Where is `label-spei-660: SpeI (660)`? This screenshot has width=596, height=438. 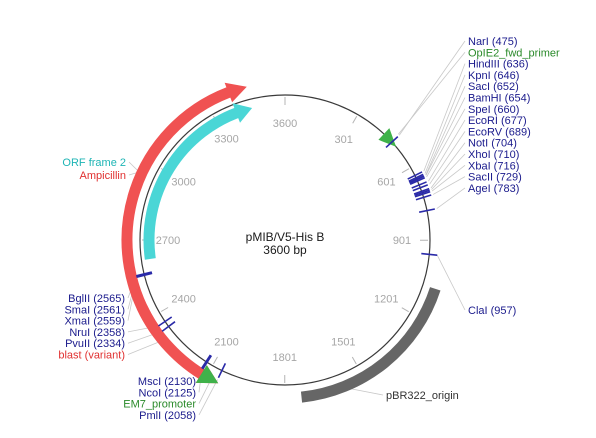 label-spei-660: SpeI (660) is located at coordinates (493, 110).